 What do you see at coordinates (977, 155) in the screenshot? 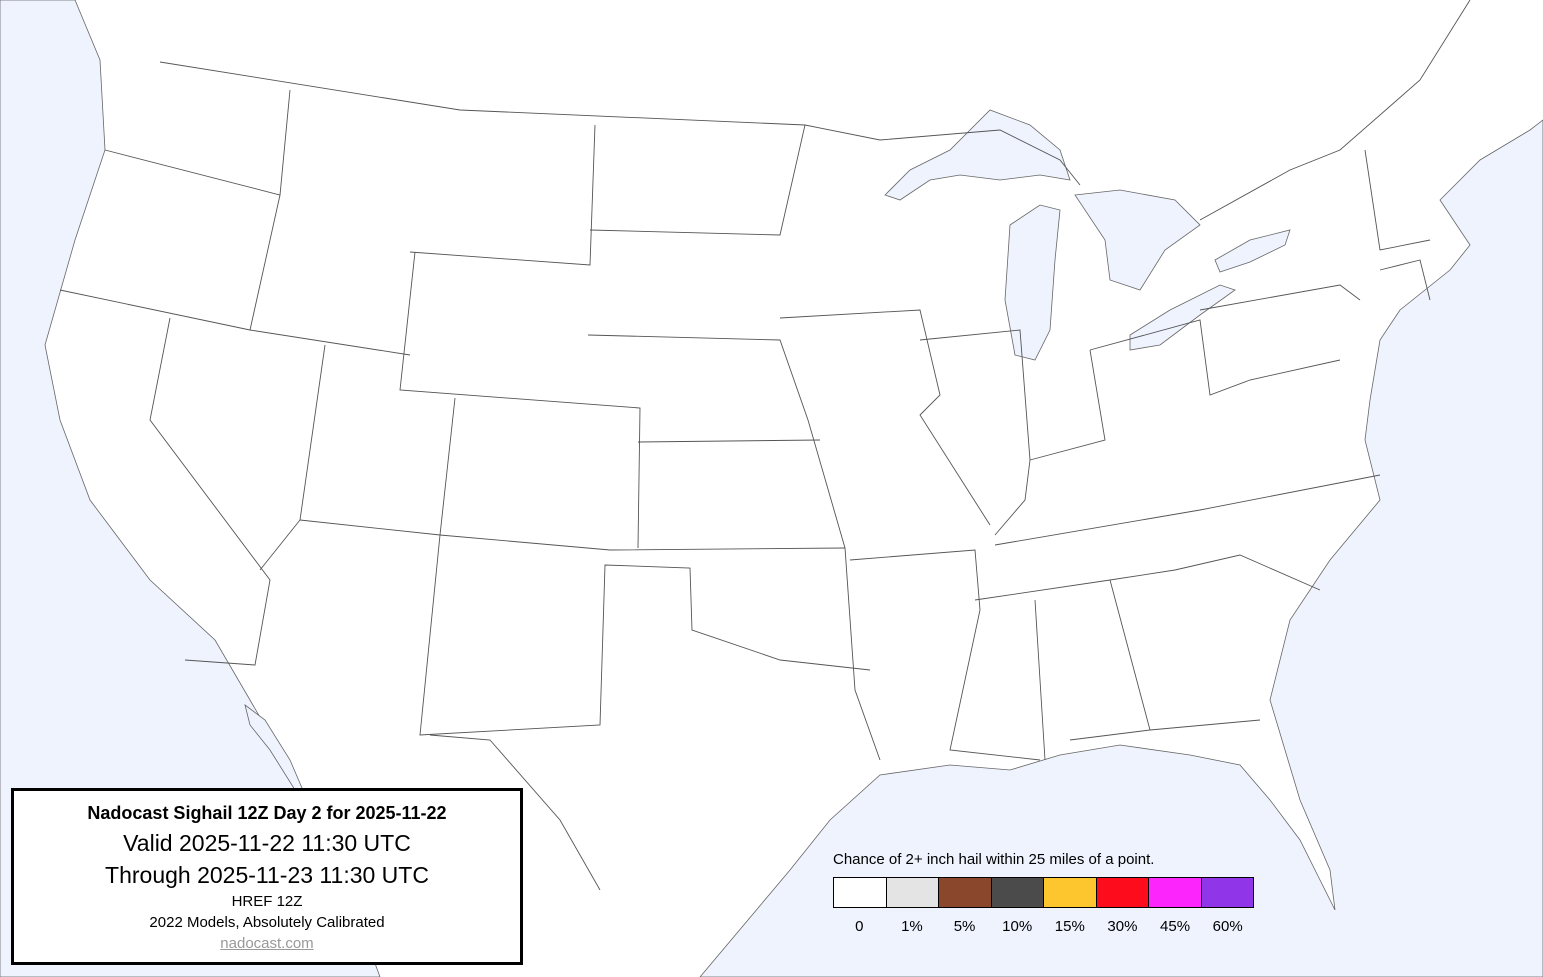
I see `lake-superior` at bounding box center [977, 155].